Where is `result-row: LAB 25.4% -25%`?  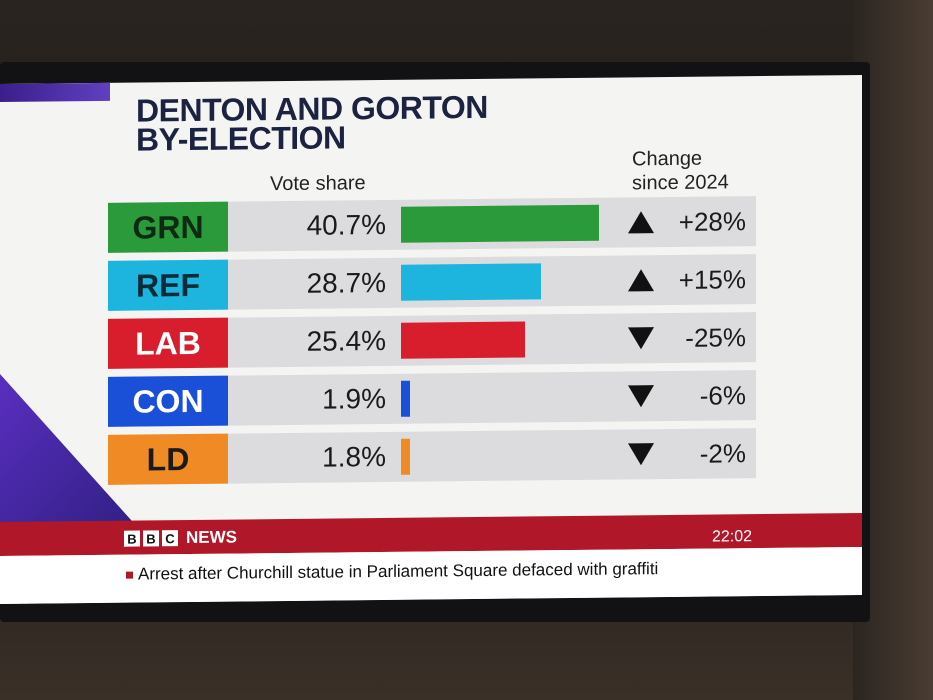
result-row: LAB 25.4% -25% is located at coordinates (432, 340).